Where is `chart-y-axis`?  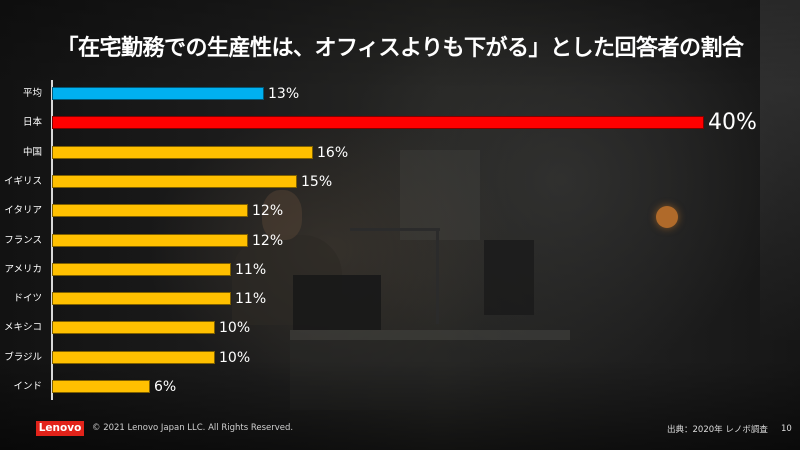 chart-y-axis is located at coordinates (52, 240).